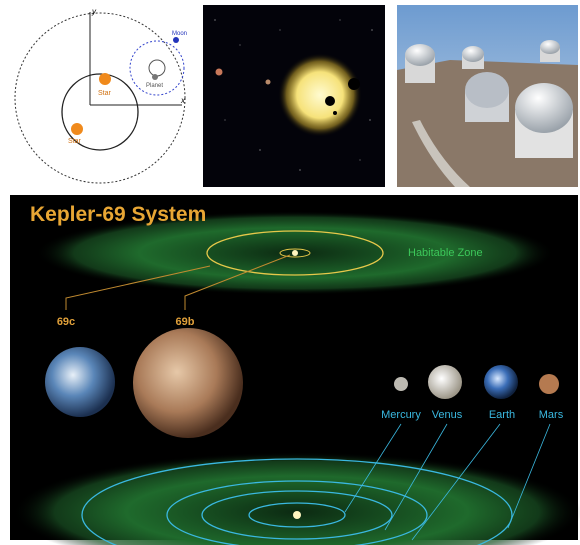 This screenshot has width=580, height=545. Describe the element at coordinates (502, 415) in the screenshot. I see `planet-label: Earth` at that location.